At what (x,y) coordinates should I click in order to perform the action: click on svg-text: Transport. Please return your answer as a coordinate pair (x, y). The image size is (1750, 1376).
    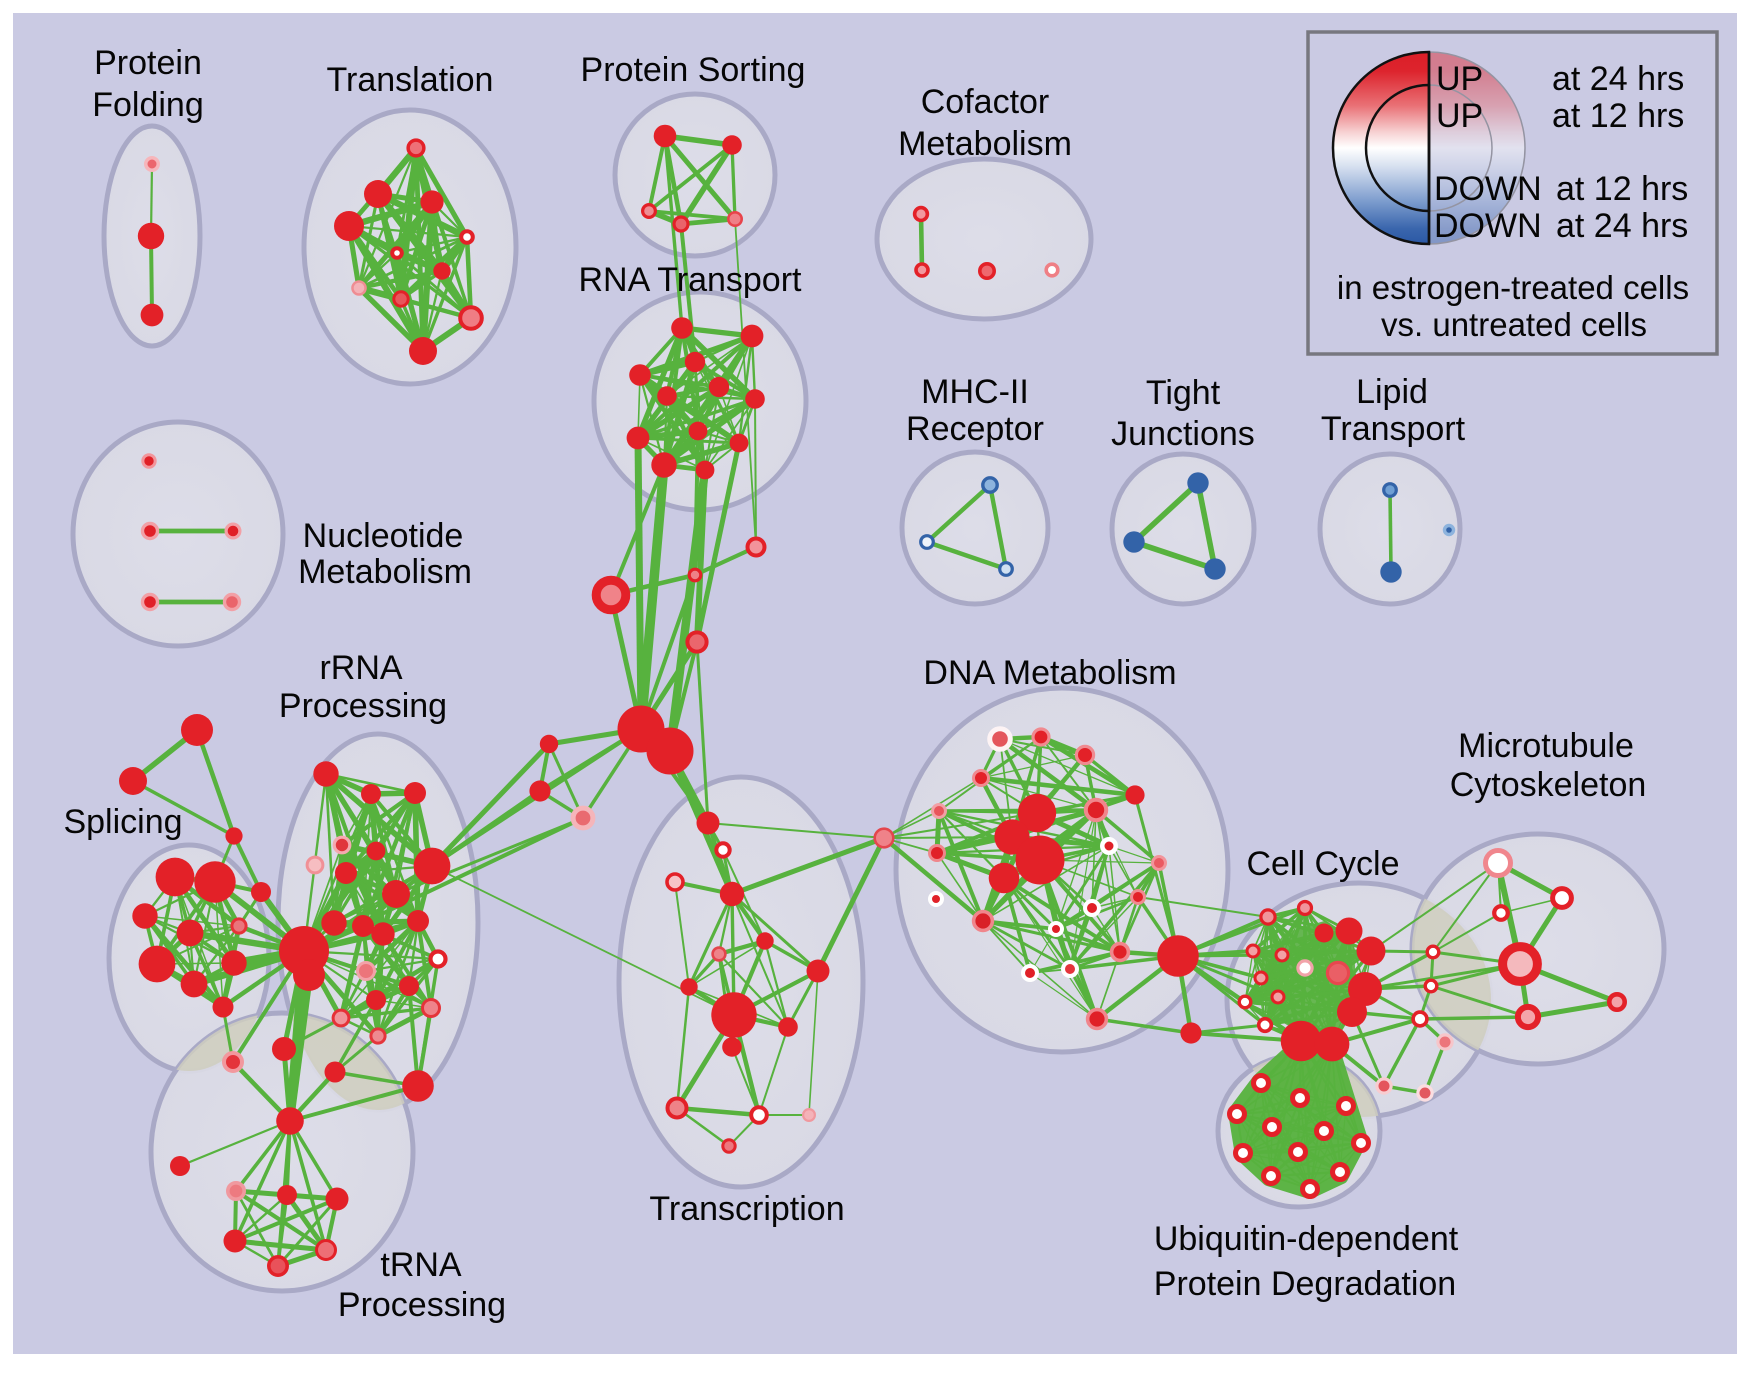
    Looking at the image, I should click on (1393, 429).